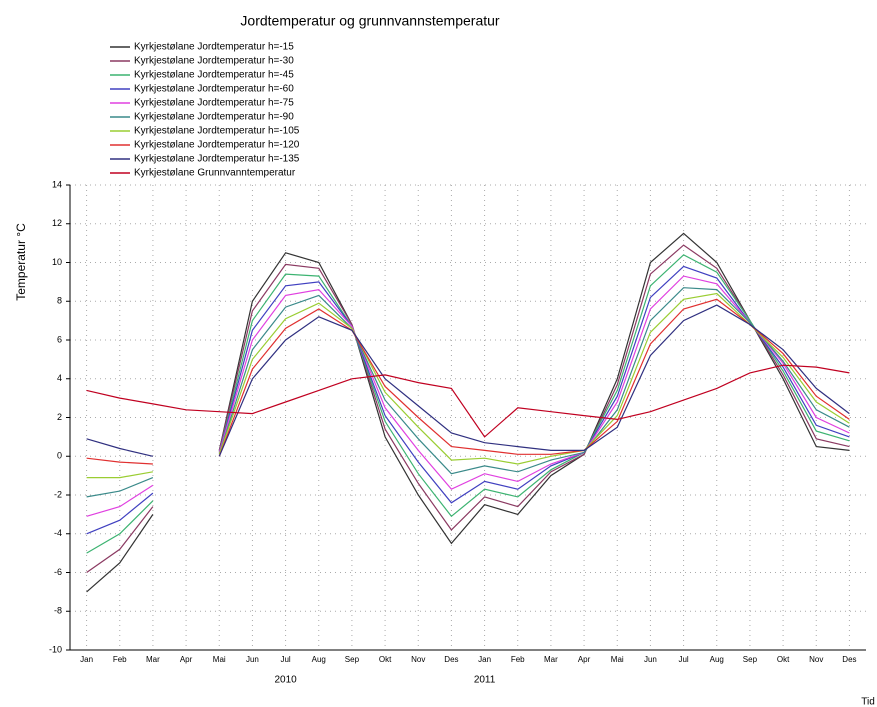 This screenshot has height=707, width=877. What do you see at coordinates (59, 378) in the screenshot?
I see `y-tick-label: 4` at bounding box center [59, 378].